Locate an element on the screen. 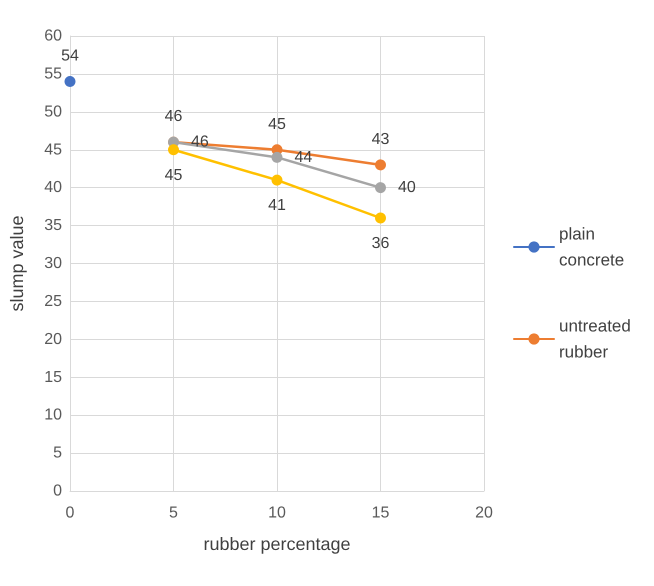  y-tick-label: 30 is located at coordinates (53, 263).